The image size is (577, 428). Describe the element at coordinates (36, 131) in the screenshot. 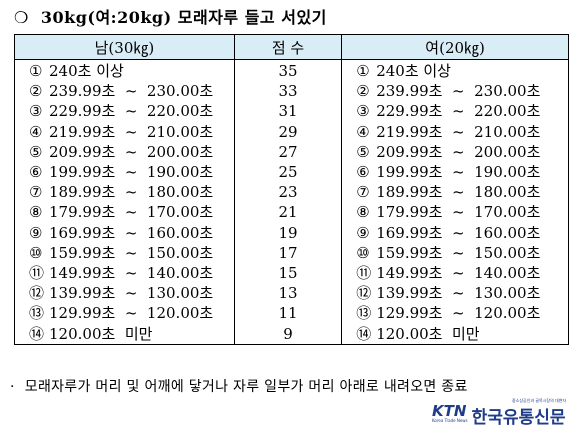

I see `row-number-male: ④` at that location.